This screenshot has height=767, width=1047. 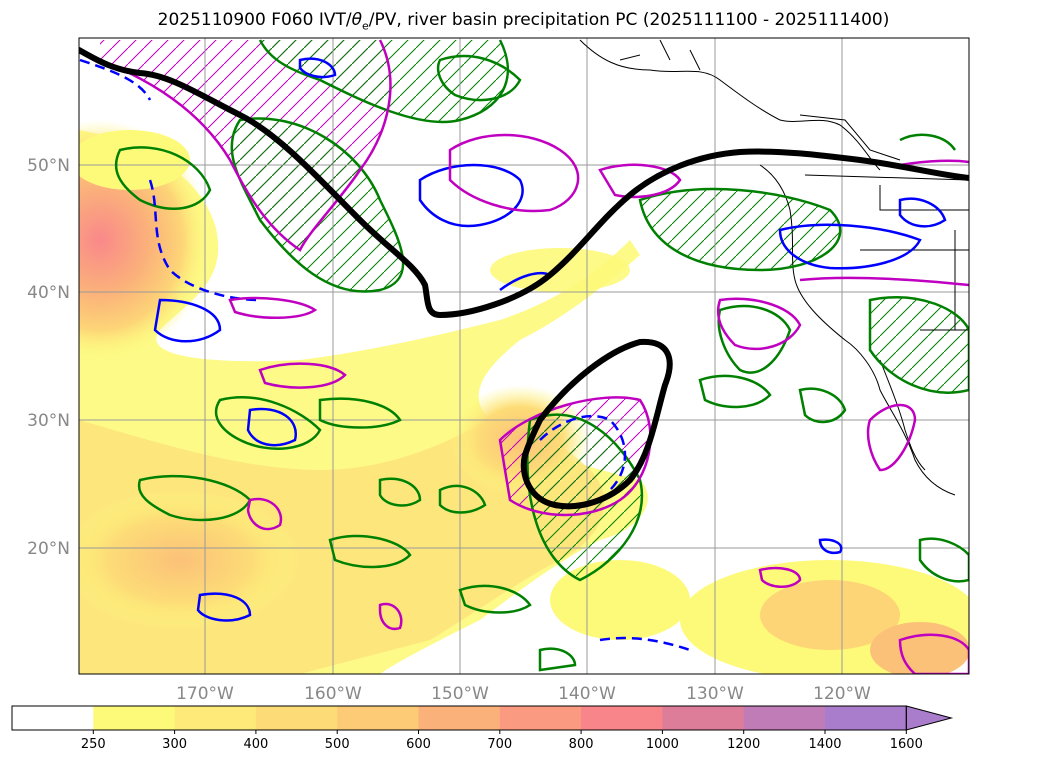 I want to click on colorbar-tick-label: 800, so click(x=581, y=744).